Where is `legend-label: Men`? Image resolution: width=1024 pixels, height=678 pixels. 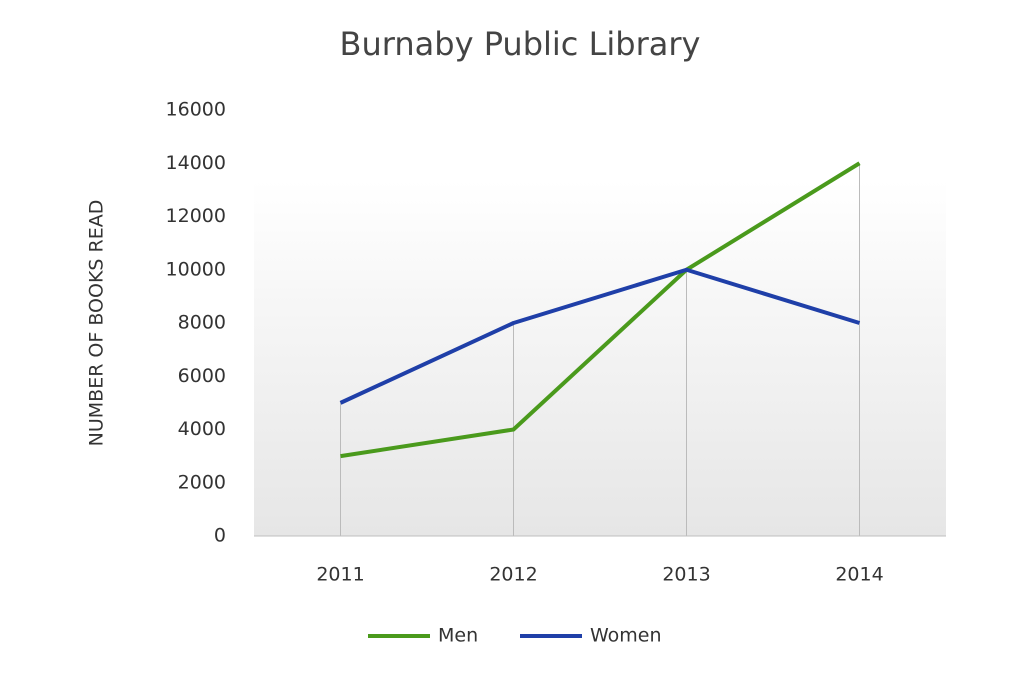
legend-label: Men is located at coordinates (458, 636).